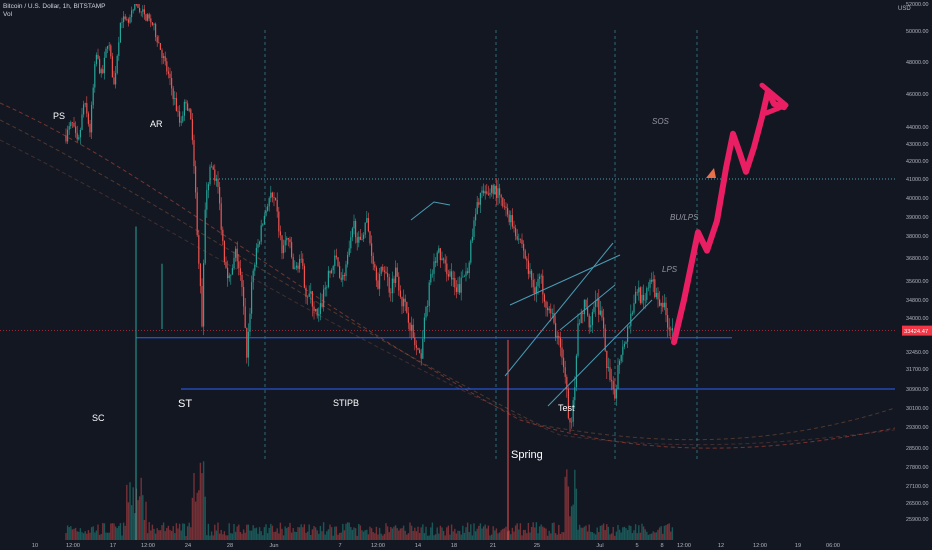 The width and height of the screenshot is (932, 550). Describe the element at coordinates (798, 546) in the screenshot. I see `time-tick-label: 19` at that location.